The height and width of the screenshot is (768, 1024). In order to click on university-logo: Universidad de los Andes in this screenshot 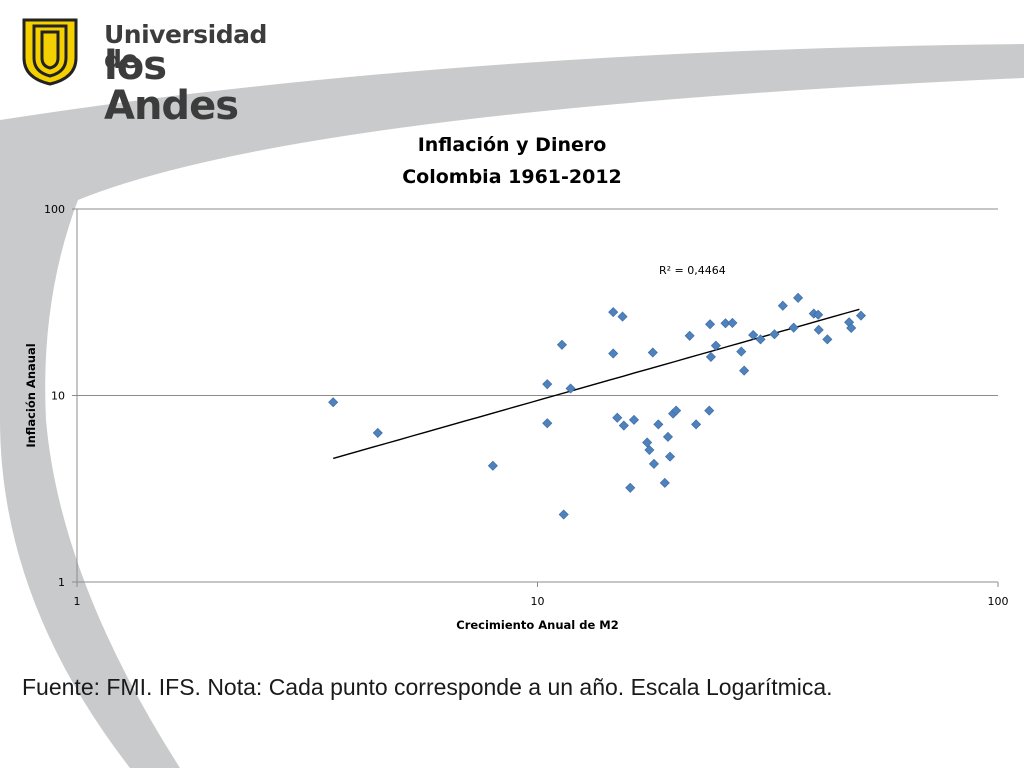, I will do `click(144, 72)`.